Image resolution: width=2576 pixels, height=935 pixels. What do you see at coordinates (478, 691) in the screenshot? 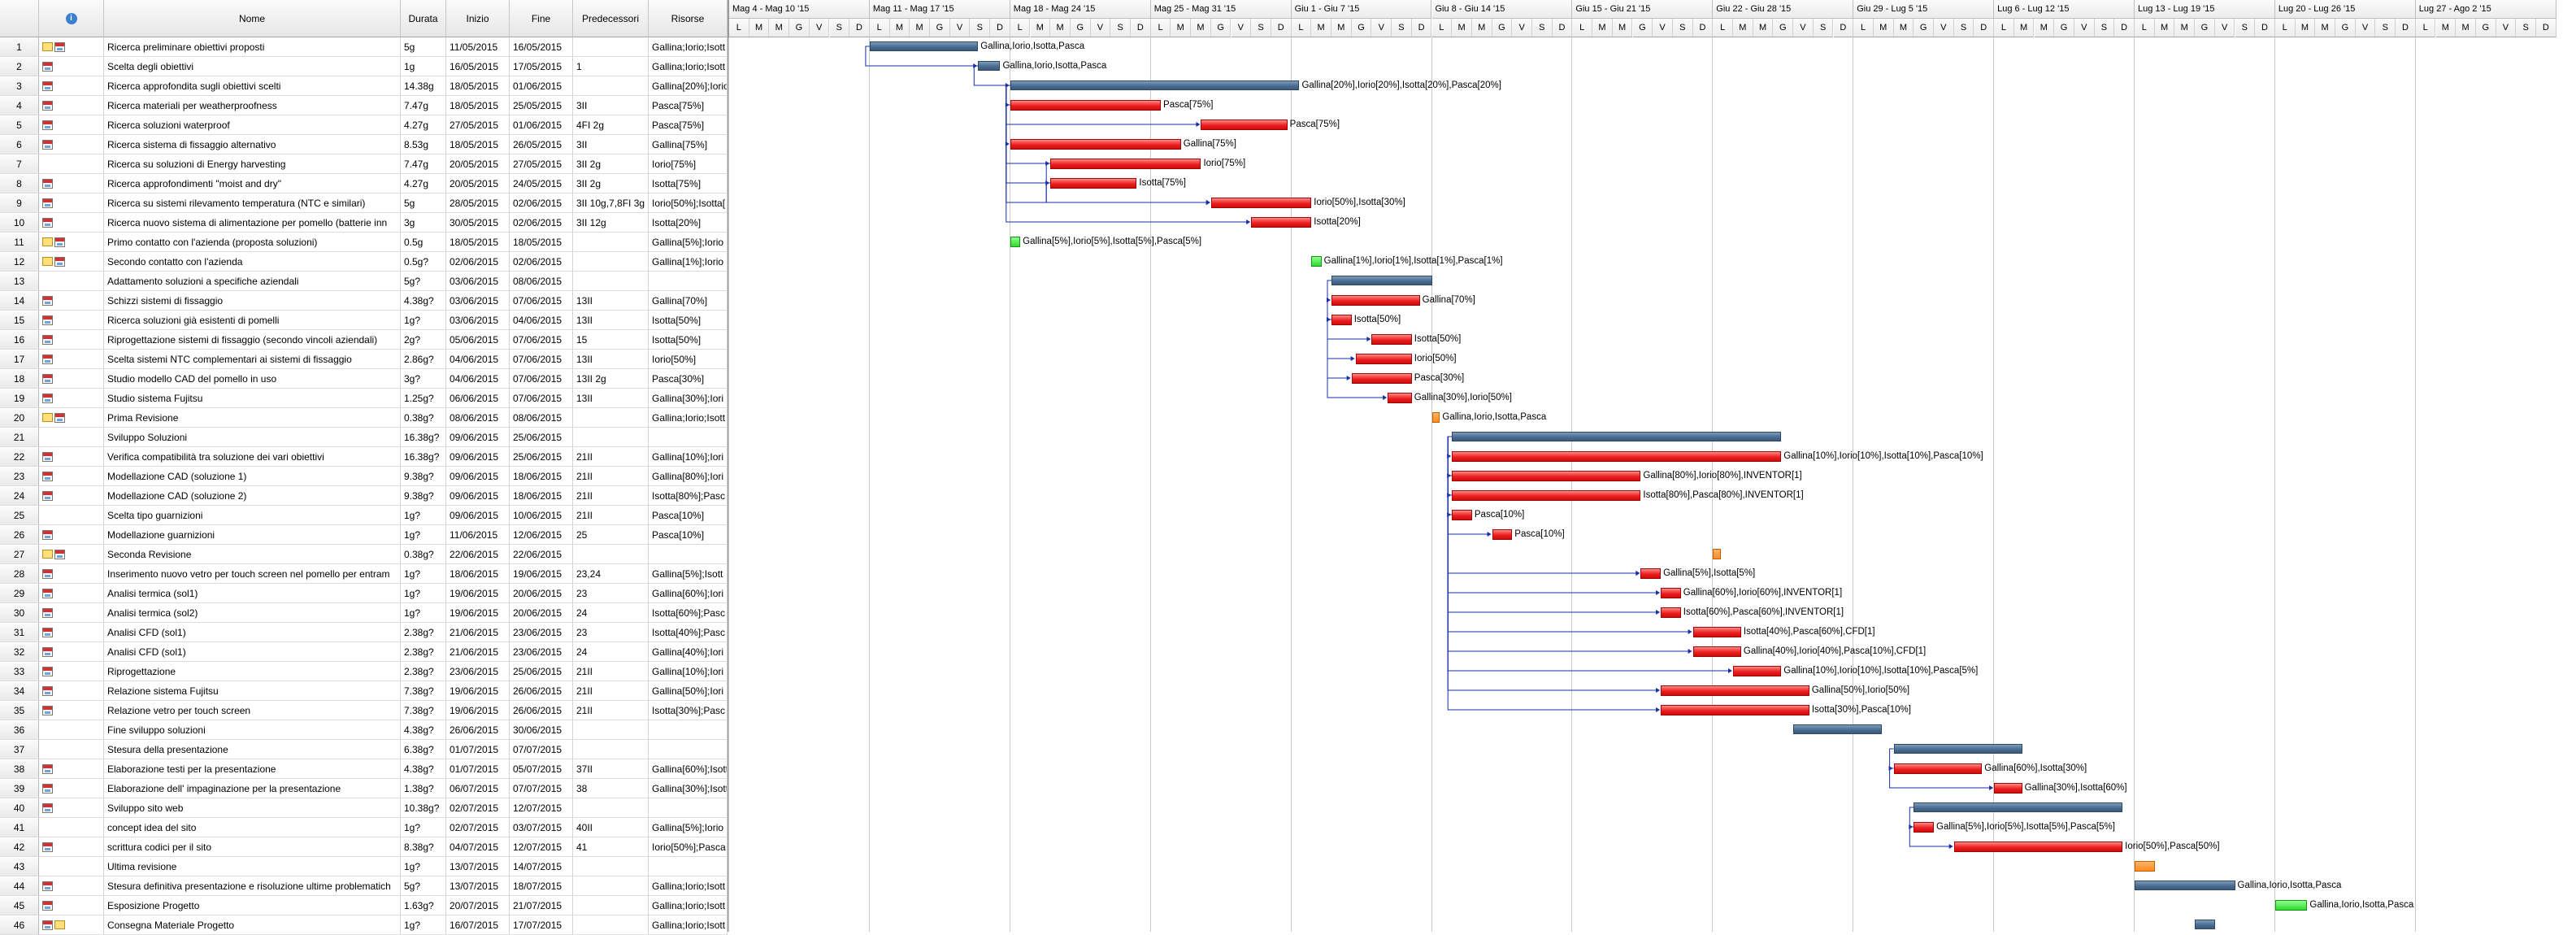
I see `task-start-cell: 19/06/2015` at bounding box center [478, 691].